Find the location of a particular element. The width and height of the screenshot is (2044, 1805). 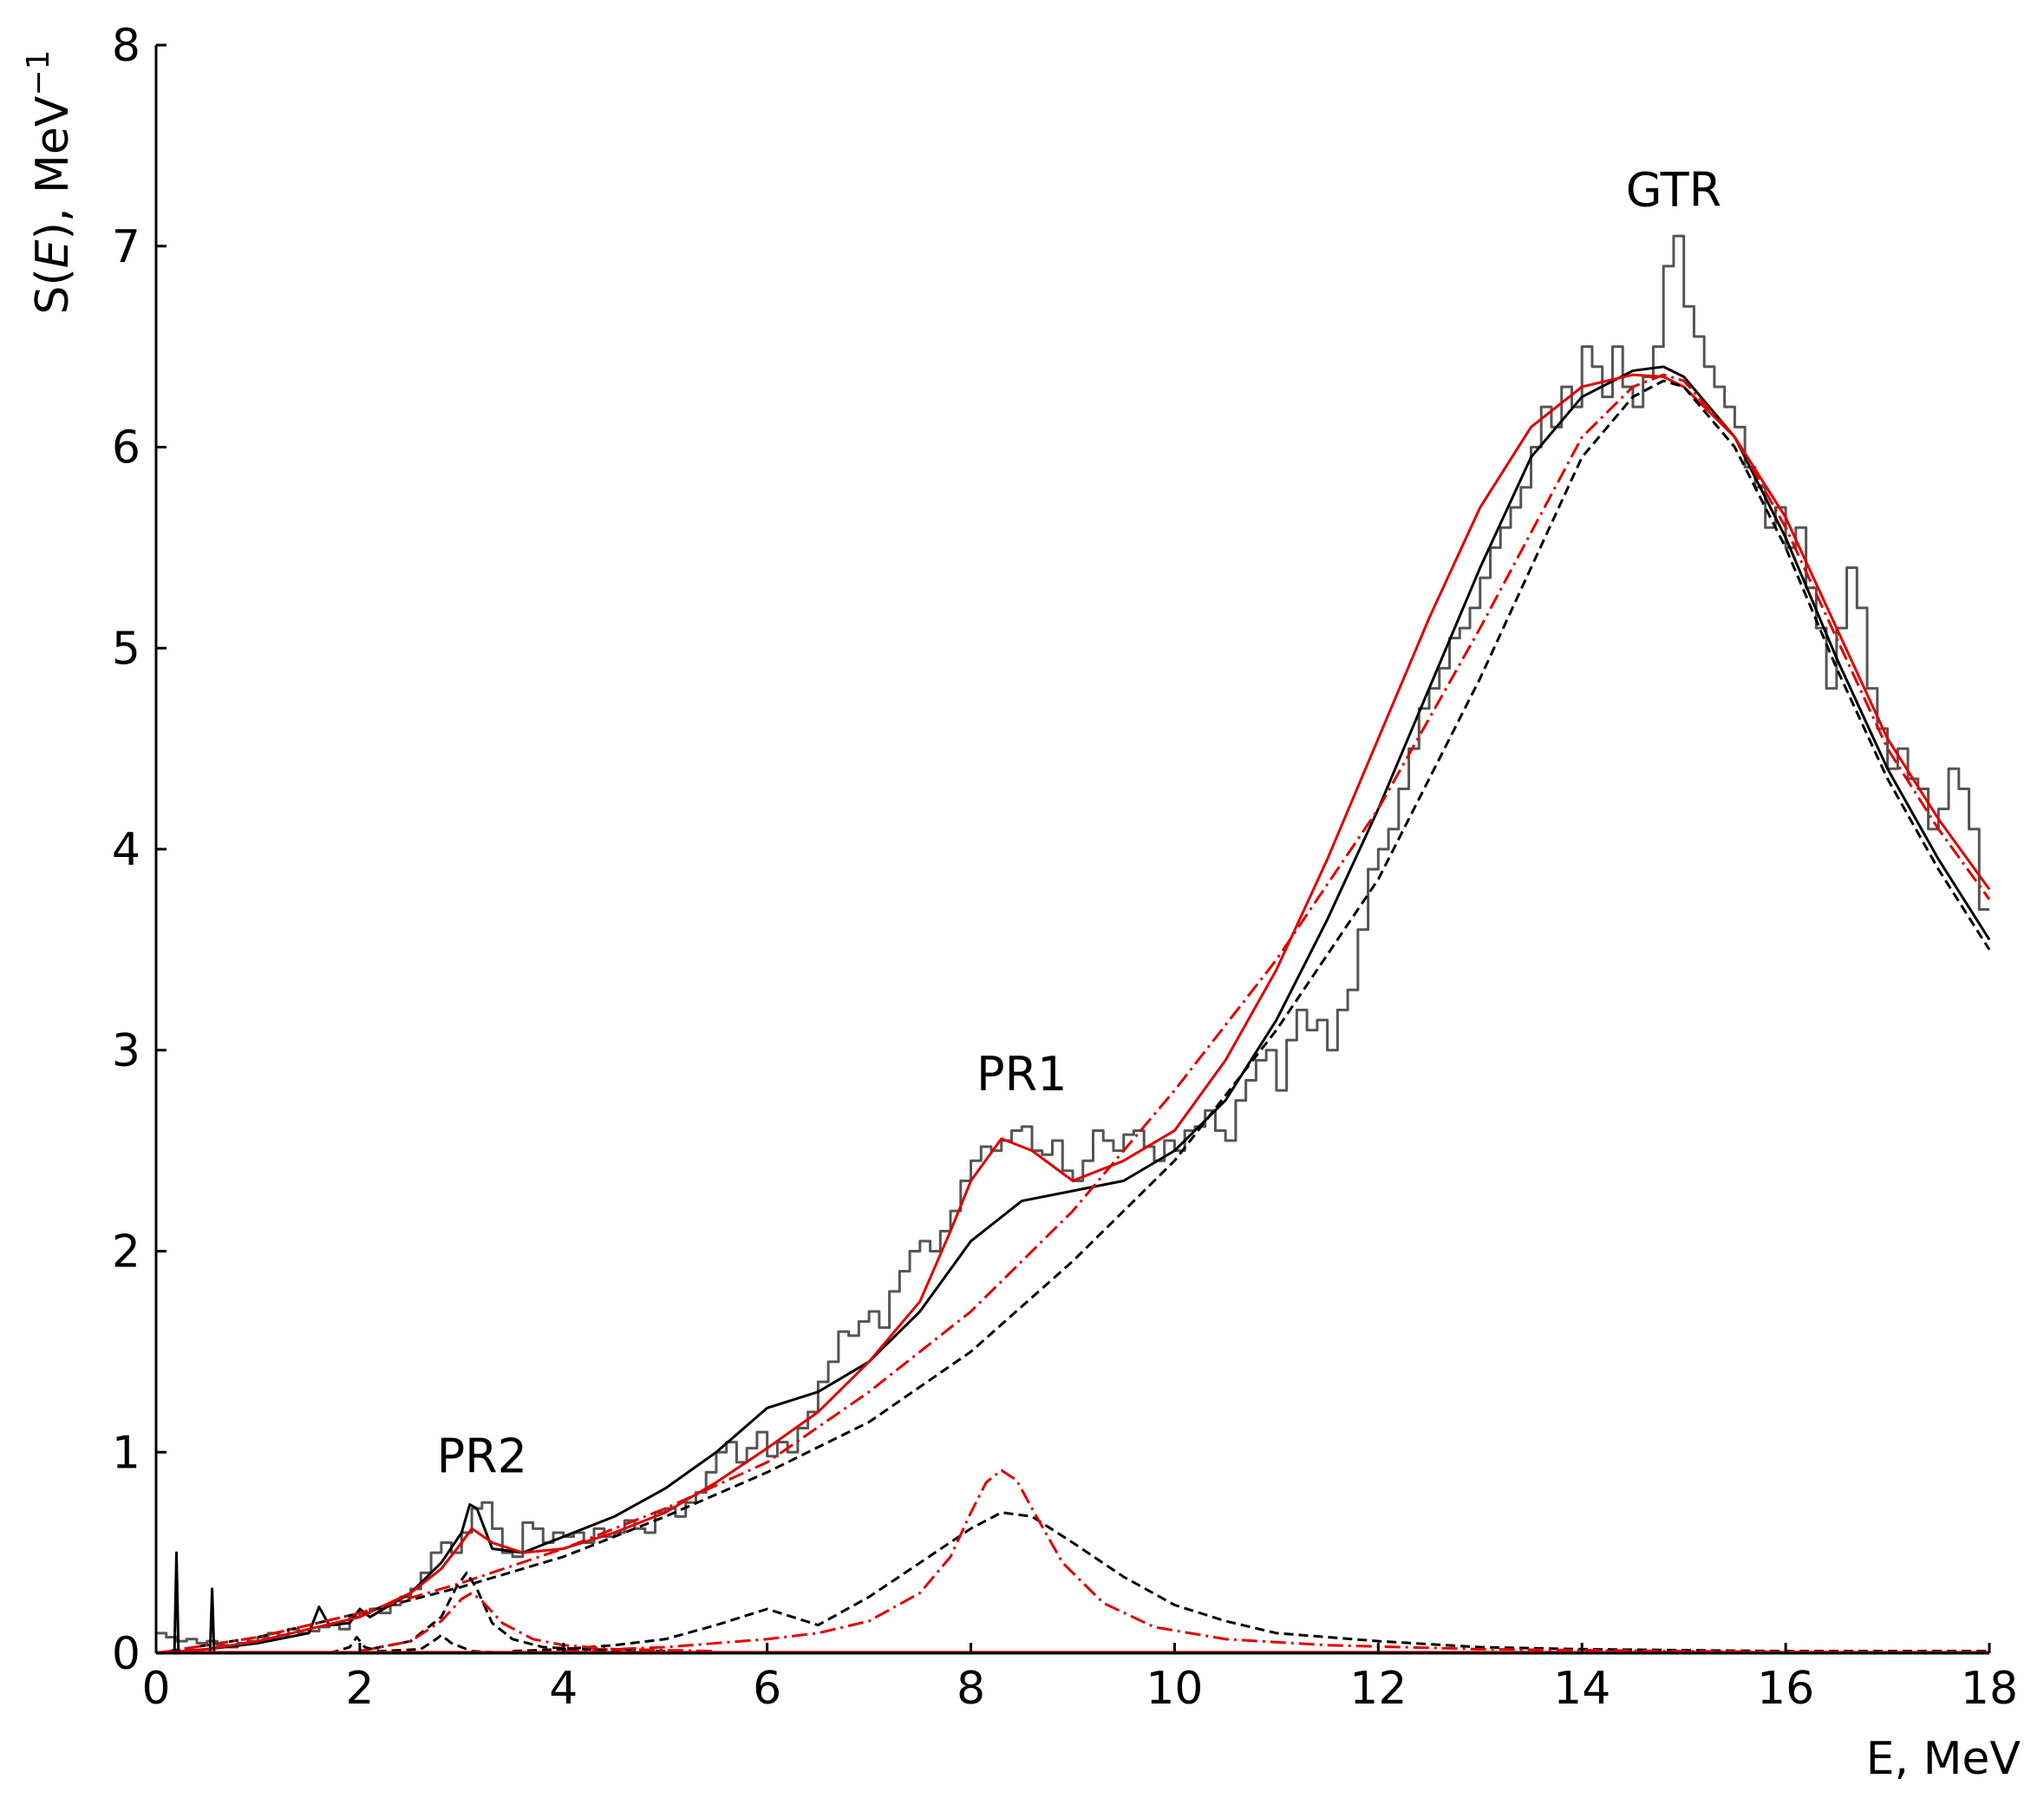

x-tick-label: 10 is located at coordinates (1174, 1689).